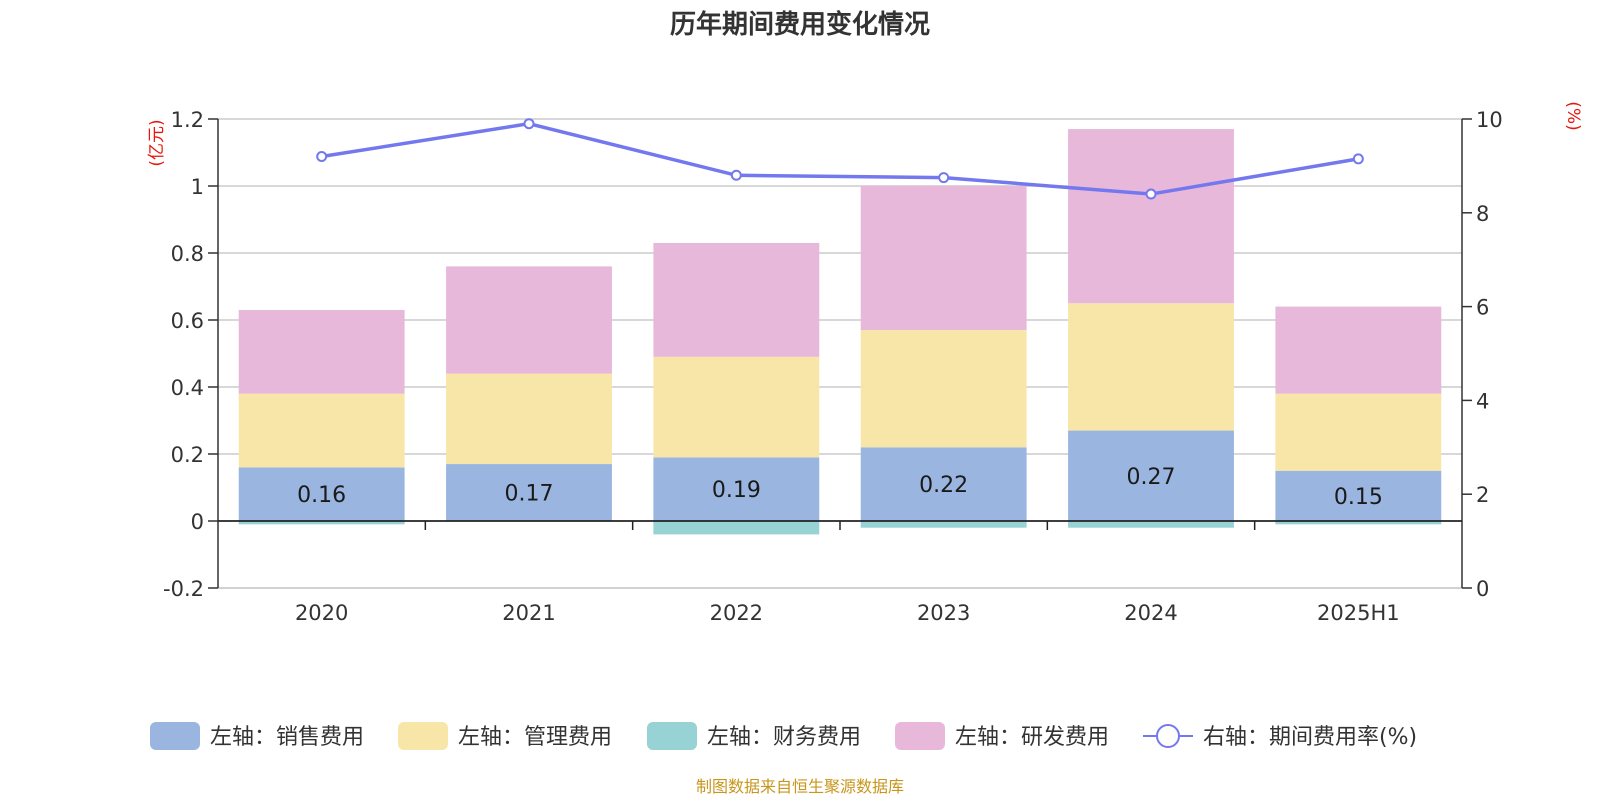 The image size is (1600, 800). Describe the element at coordinates (1482, 589) in the screenshot. I see `right-tick-label: 0` at that location.